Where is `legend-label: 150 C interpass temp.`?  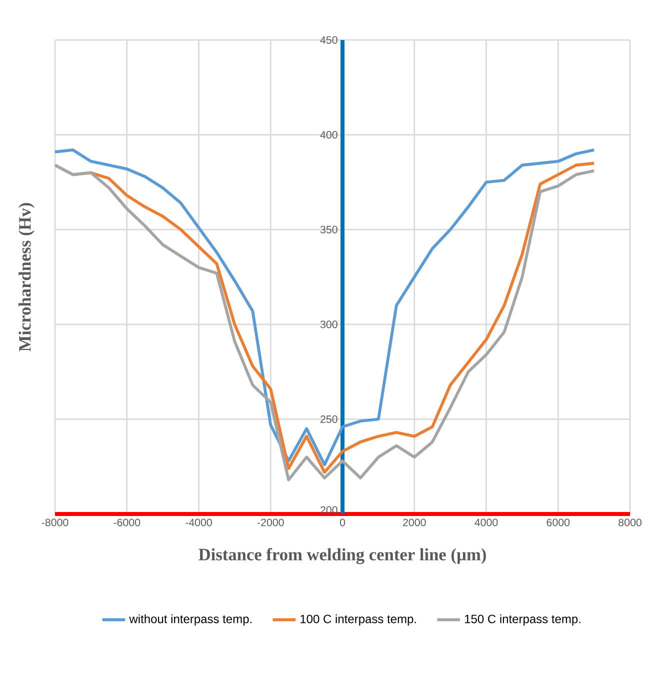
legend-label: 150 C interpass temp. is located at coordinates (522, 620).